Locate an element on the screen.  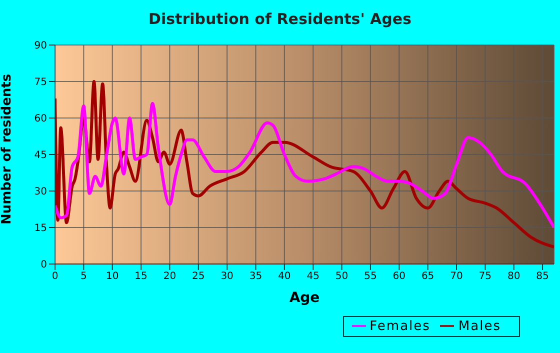
x-tick-label: 0 is located at coordinates (55, 276).